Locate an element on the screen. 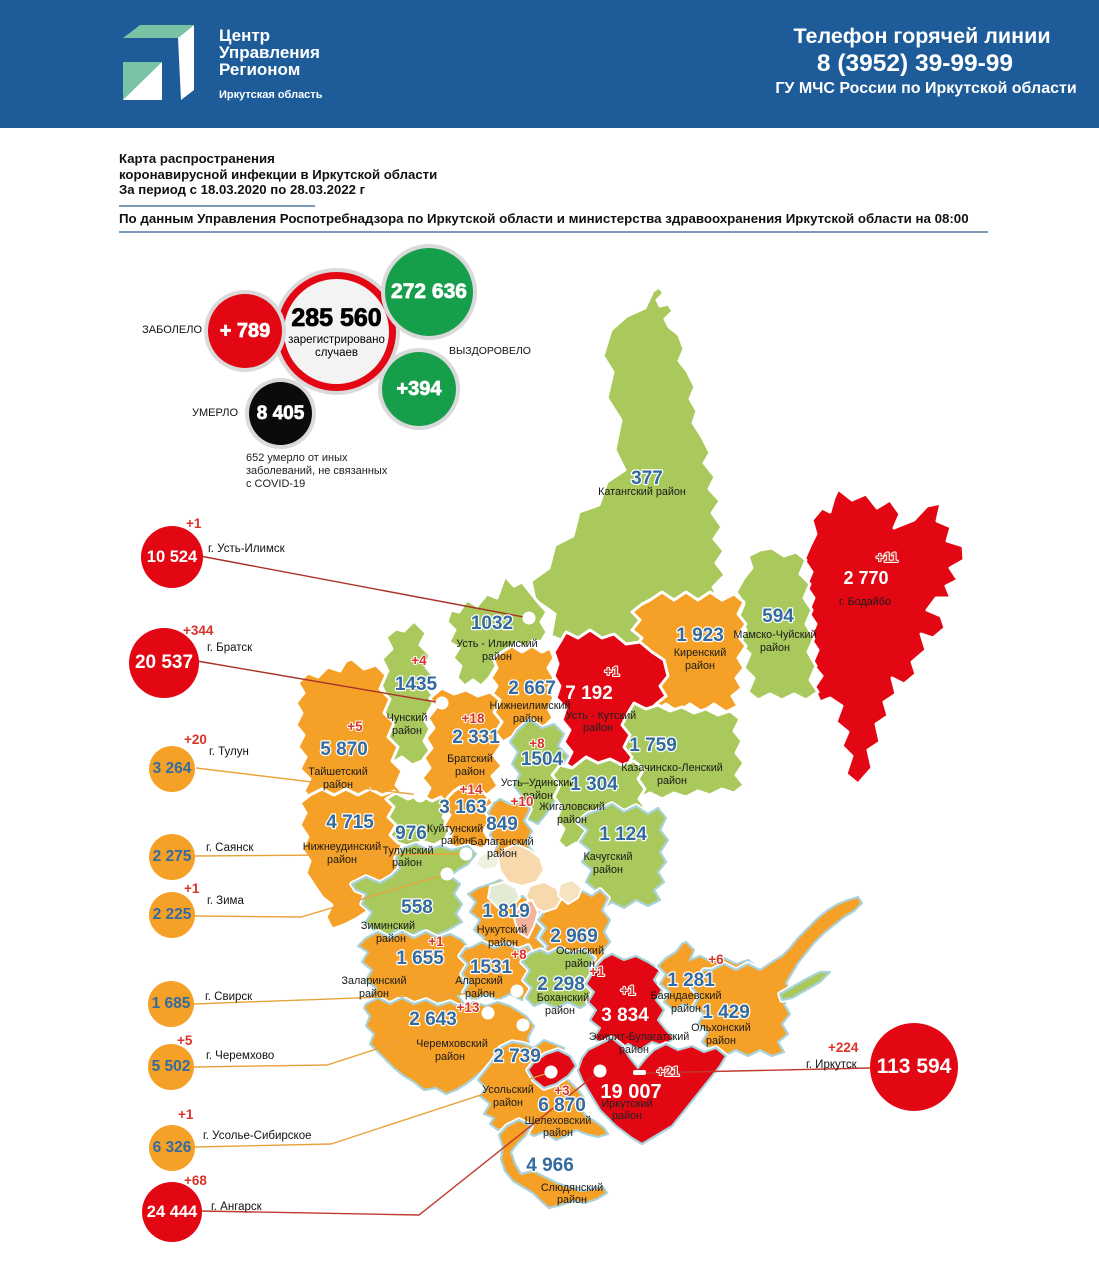  svg-text: 1 304 is located at coordinates (594, 784).